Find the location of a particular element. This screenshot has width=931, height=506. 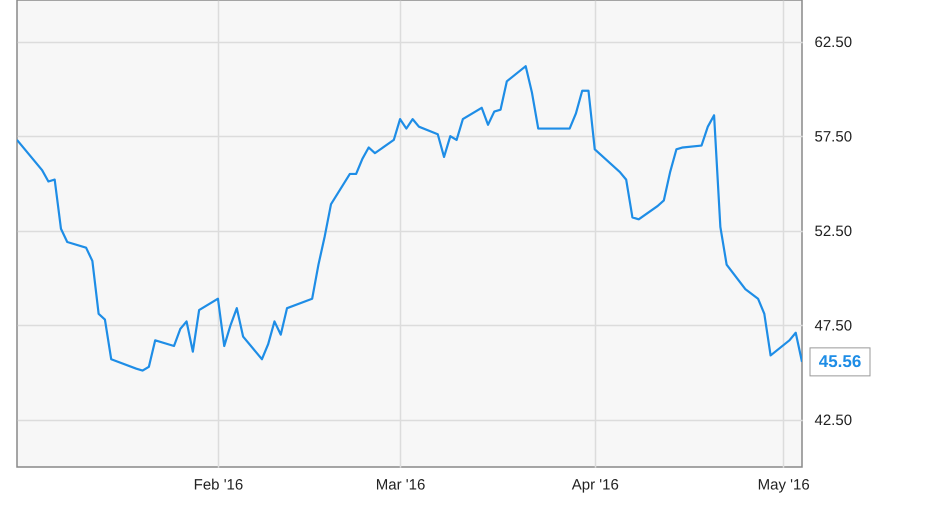

x-tick-label: May '16 is located at coordinates (784, 485).